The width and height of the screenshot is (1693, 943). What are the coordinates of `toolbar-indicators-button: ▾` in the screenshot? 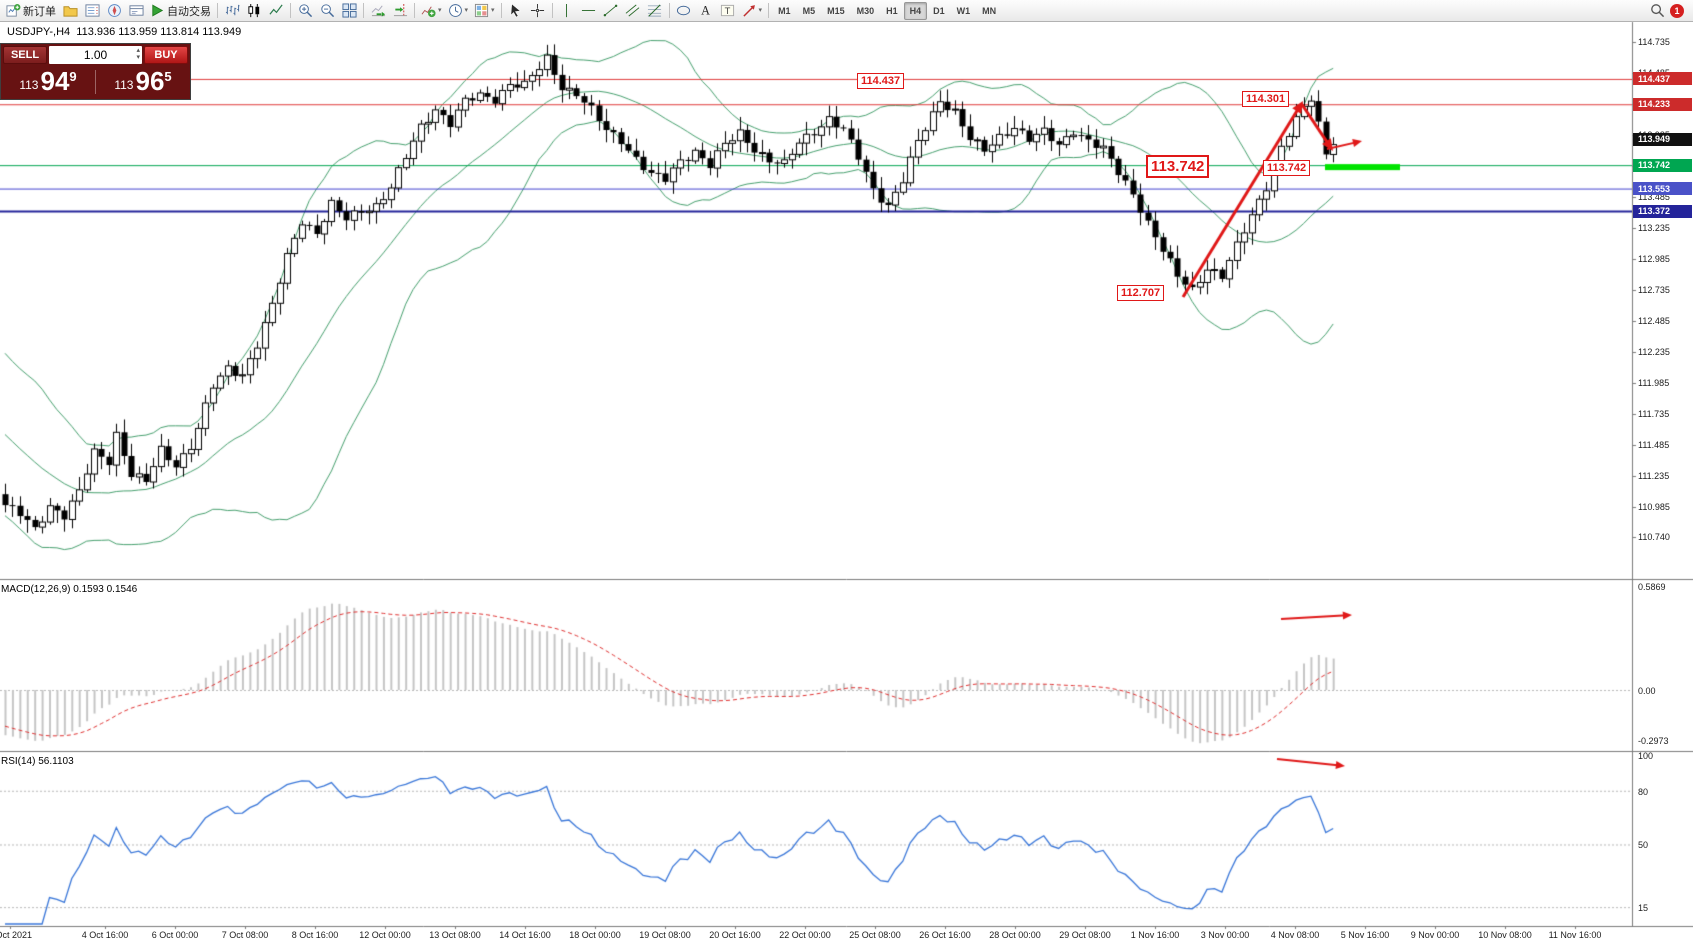 It's located at (431, 11).